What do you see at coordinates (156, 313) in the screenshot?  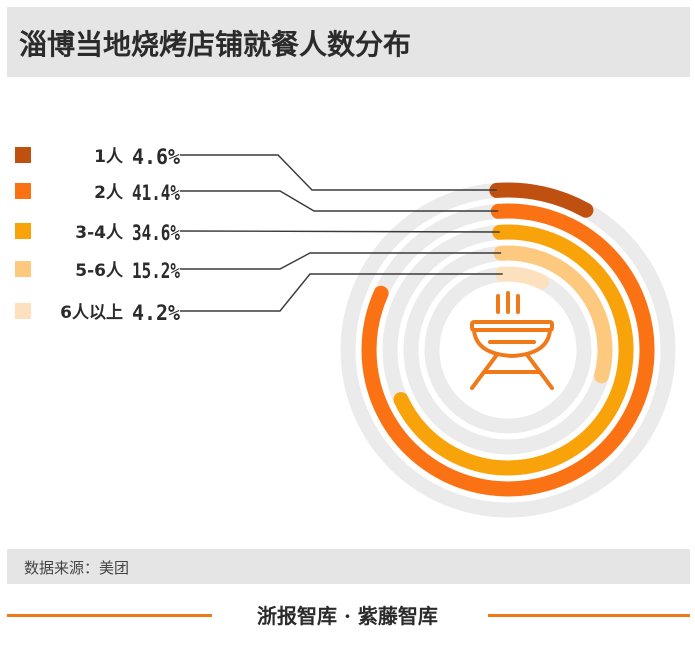 I see `data-label-5: 4.2%` at bounding box center [156, 313].